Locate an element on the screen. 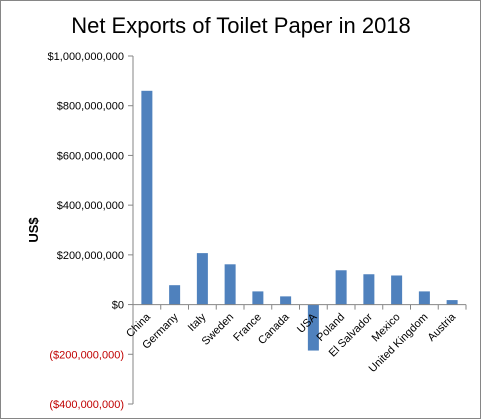  x-tick-label: Austria is located at coordinates (442, 327).